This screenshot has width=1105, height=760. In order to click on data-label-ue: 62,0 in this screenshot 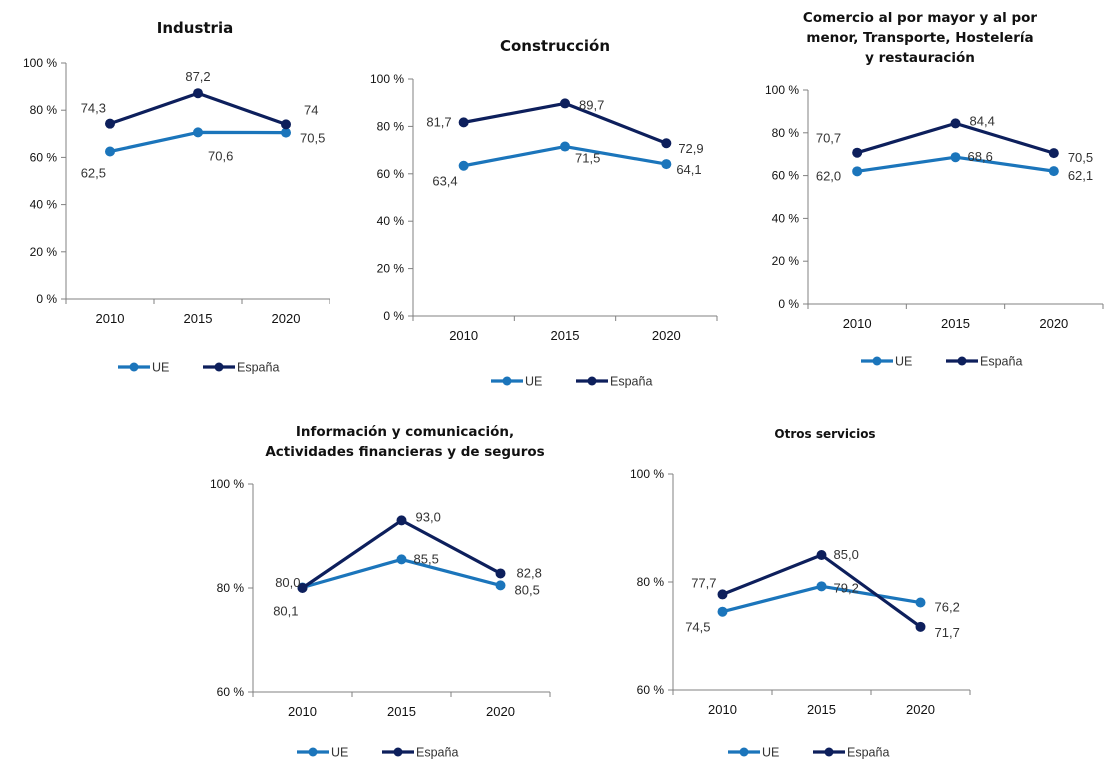, I will do `click(828, 175)`.